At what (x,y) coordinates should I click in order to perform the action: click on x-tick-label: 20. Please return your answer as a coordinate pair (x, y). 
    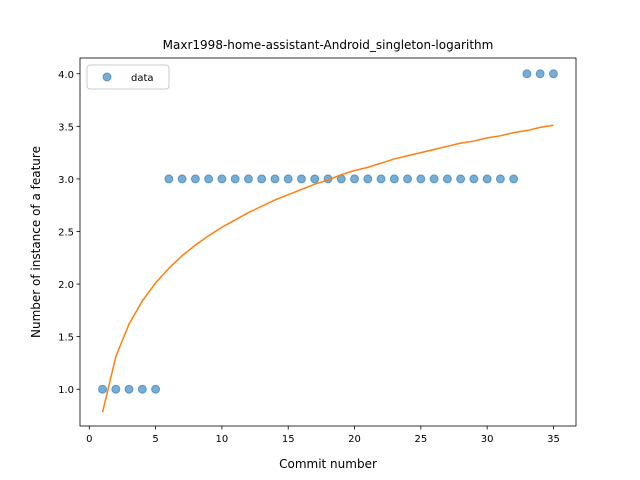
    Looking at the image, I should click on (354, 439).